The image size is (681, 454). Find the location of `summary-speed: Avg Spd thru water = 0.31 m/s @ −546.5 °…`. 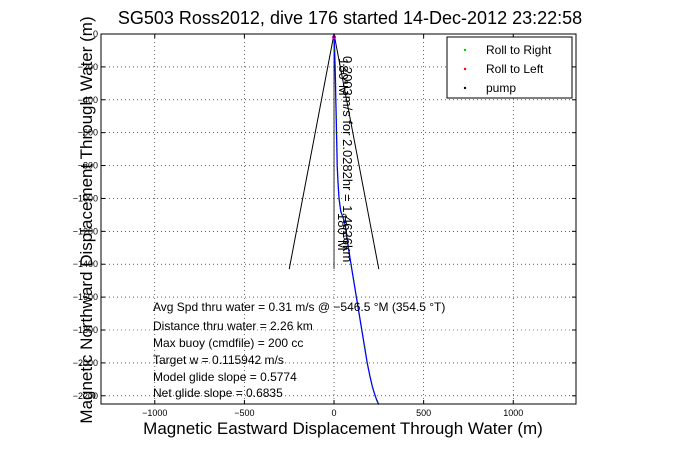

summary-speed: Avg Spd thru water = 0.31 m/s @ −546.5 °… is located at coordinates (299, 307).